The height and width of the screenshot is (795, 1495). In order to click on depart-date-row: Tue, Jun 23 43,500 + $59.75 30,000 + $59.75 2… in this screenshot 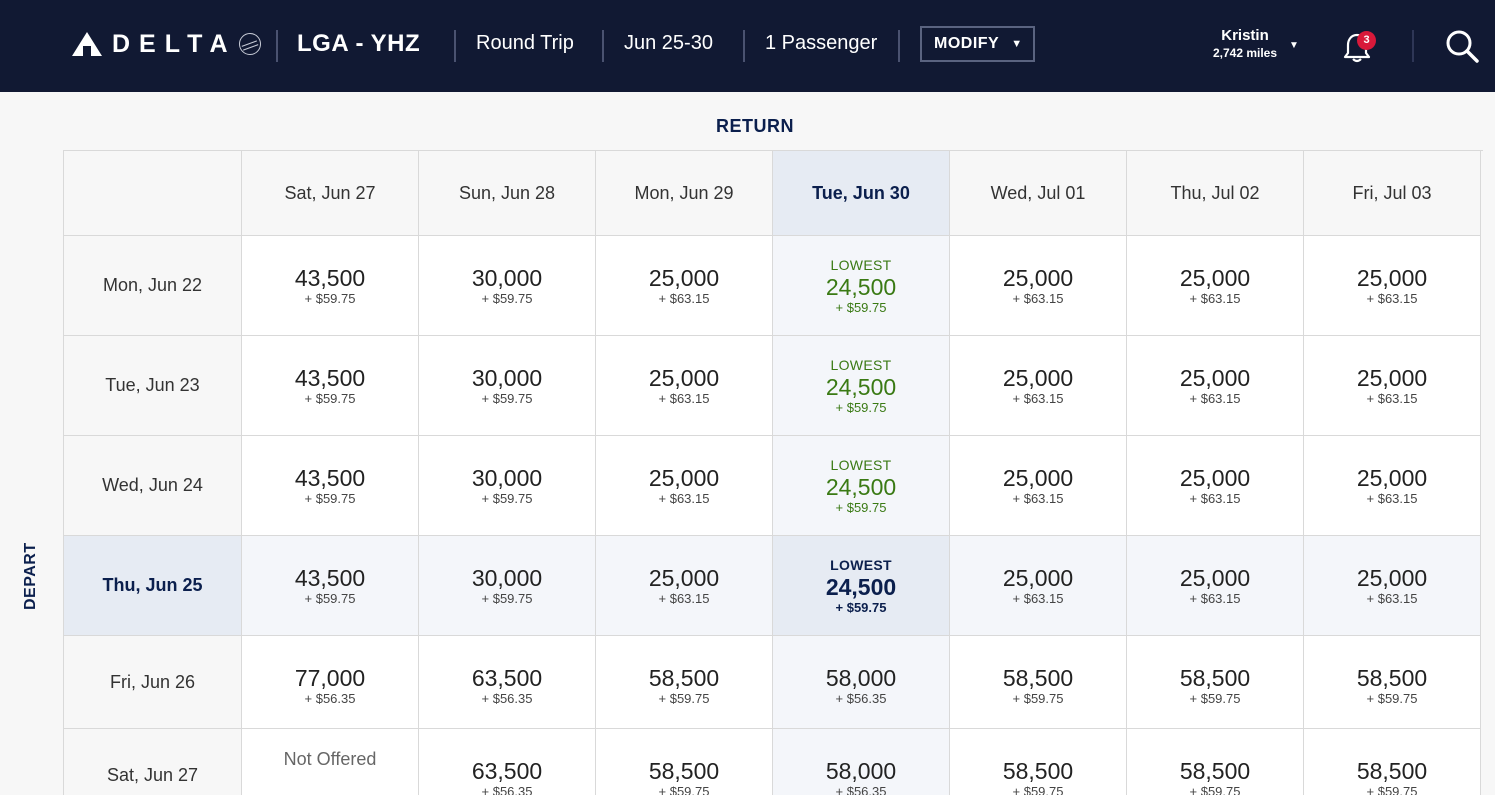, I will do `click(773, 386)`.